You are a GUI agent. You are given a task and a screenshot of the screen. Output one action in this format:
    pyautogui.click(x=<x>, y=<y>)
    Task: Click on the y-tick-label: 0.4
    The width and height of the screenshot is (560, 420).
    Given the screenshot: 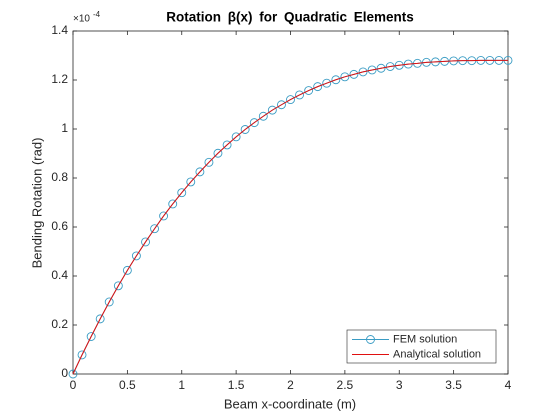 What is the action you would take?
    pyautogui.click(x=59, y=275)
    